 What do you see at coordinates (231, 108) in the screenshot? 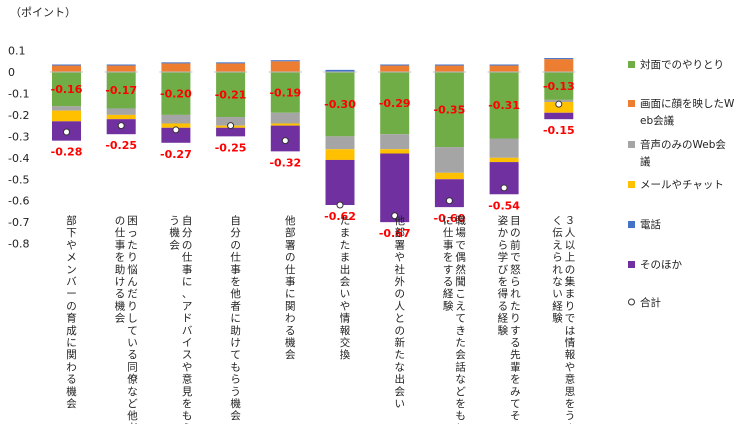
I see `bar-group: -0.21 -0.25` at bounding box center [231, 108].